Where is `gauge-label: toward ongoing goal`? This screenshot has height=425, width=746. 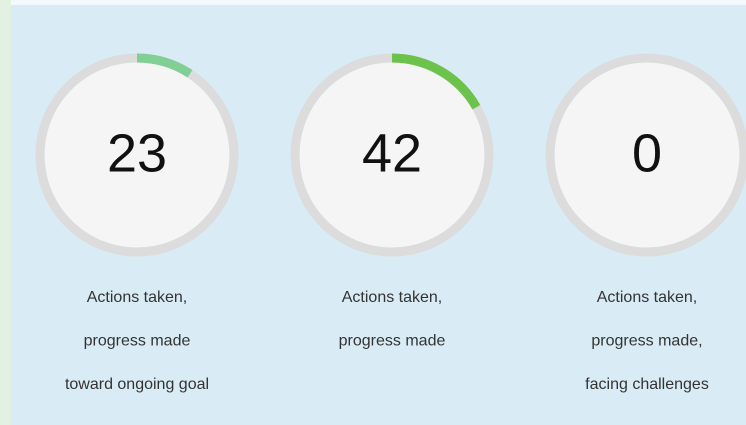 gauge-label: toward ongoing goal is located at coordinates (137, 384).